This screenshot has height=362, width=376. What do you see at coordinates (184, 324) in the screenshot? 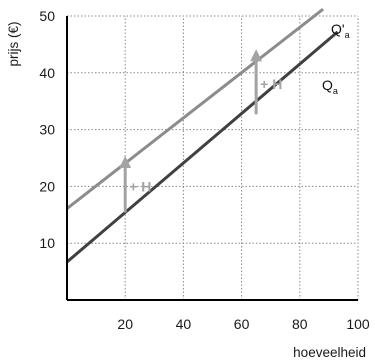
I see `x-tick-label: 40` at bounding box center [184, 324].